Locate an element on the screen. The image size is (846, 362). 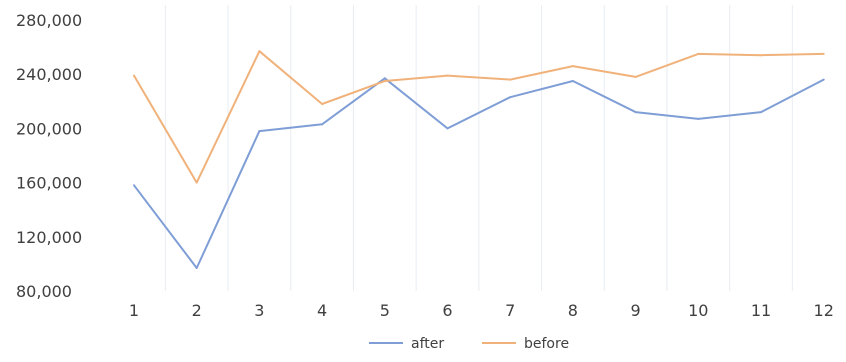
y-tick-label: 280,000 is located at coordinates (49, 20).